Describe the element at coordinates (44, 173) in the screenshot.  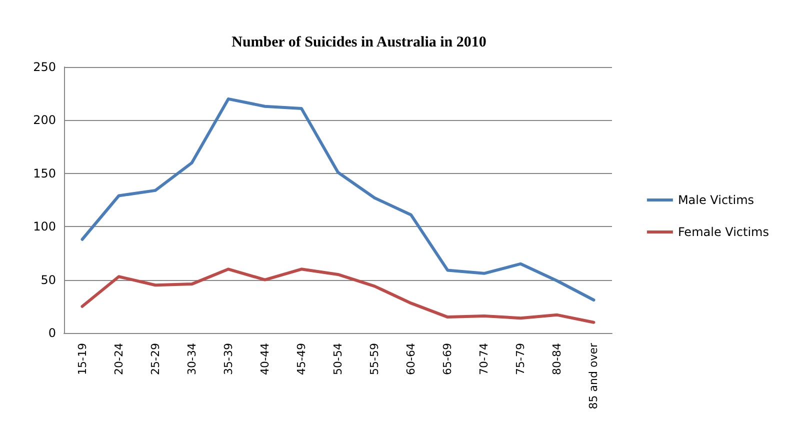
I see `y-tick-label: 150` at that location.